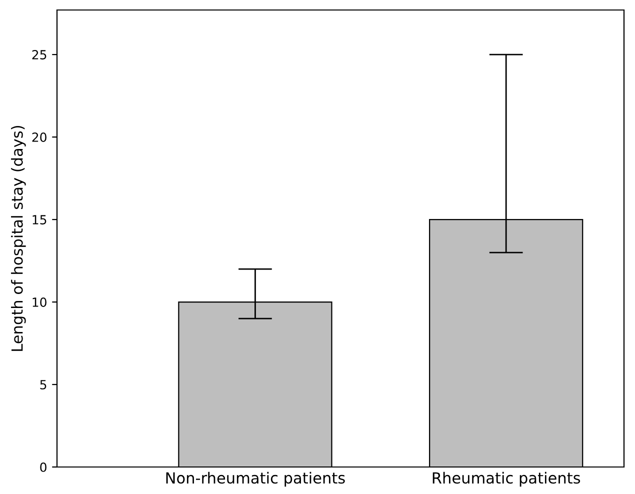 This screenshot has width=635, height=494. What do you see at coordinates (255, 479) in the screenshot?
I see `x-tick-label: Non-rheumatic patients` at bounding box center [255, 479].